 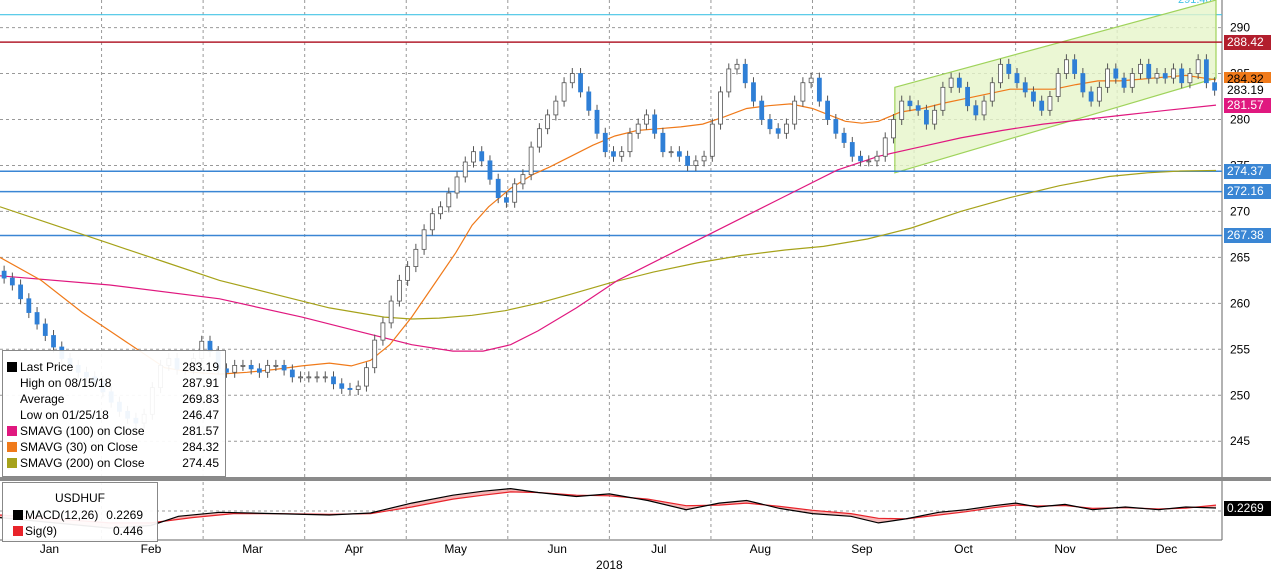 I want to click on x-tick-label: Dec, so click(x=1166, y=549).